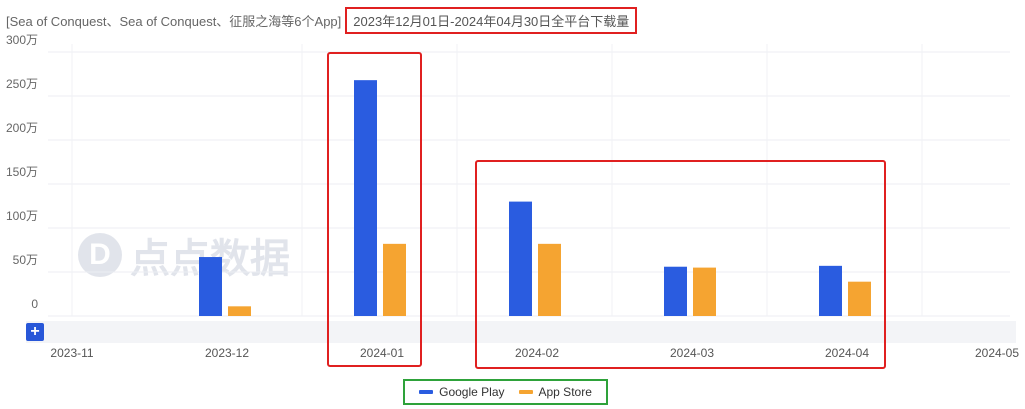 The image size is (1025, 409). I want to click on legend-swatch-app-store, so click(525, 392).